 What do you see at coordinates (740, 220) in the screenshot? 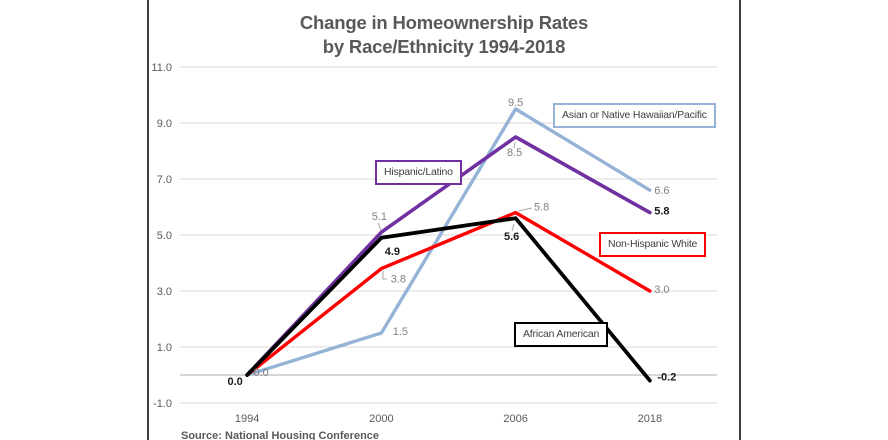
I see `page-edge-right` at bounding box center [740, 220].